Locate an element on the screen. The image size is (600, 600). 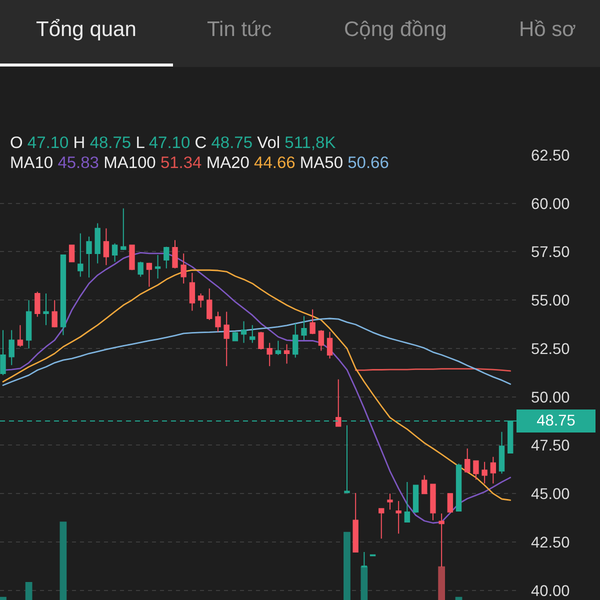
y-tick-label: 62.50 is located at coordinates (550, 155).